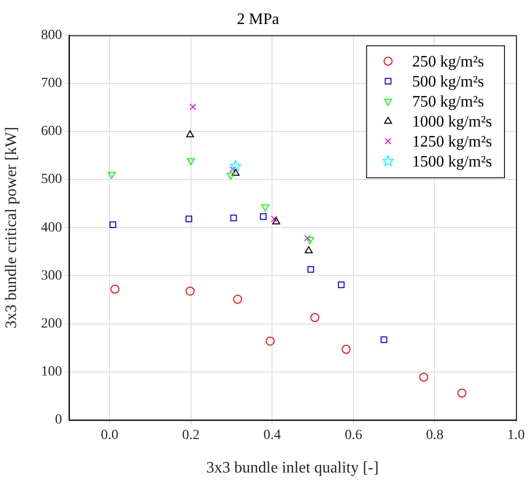 The width and height of the screenshot is (528, 482). What do you see at coordinates (292, 468) in the screenshot?
I see `x-axis-title: 3x3 bundle inlet quality [-]` at bounding box center [292, 468].